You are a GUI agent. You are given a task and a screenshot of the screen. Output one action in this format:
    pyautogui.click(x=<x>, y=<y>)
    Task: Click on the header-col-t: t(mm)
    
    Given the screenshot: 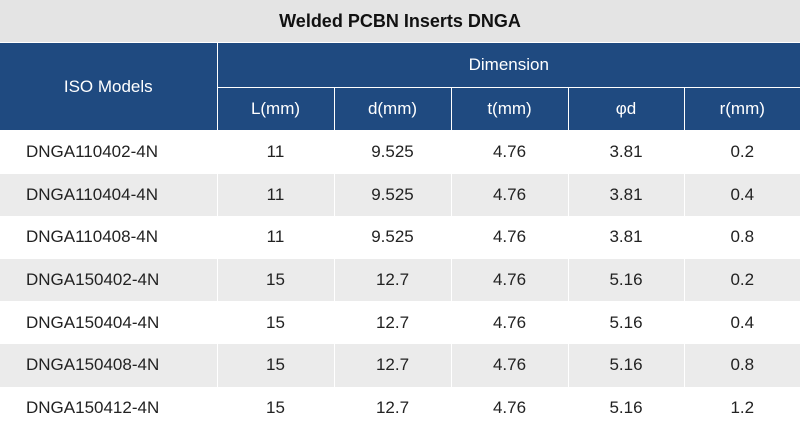 What is the action you would take?
    pyautogui.click(x=509, y=109)
    